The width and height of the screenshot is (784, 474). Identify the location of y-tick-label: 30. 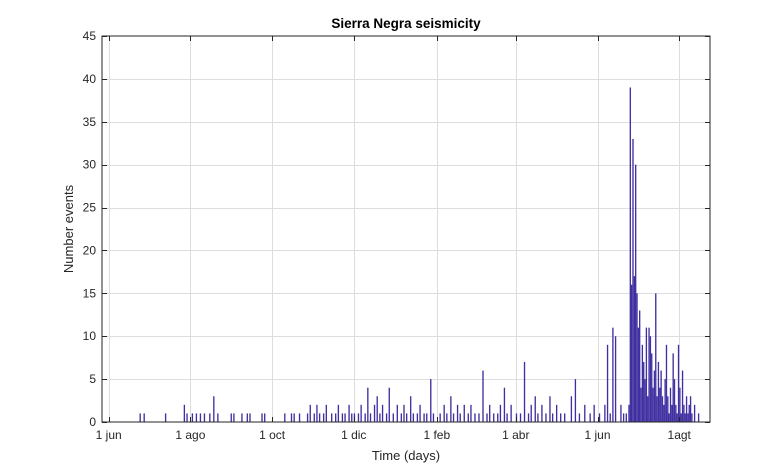
(90, 165).